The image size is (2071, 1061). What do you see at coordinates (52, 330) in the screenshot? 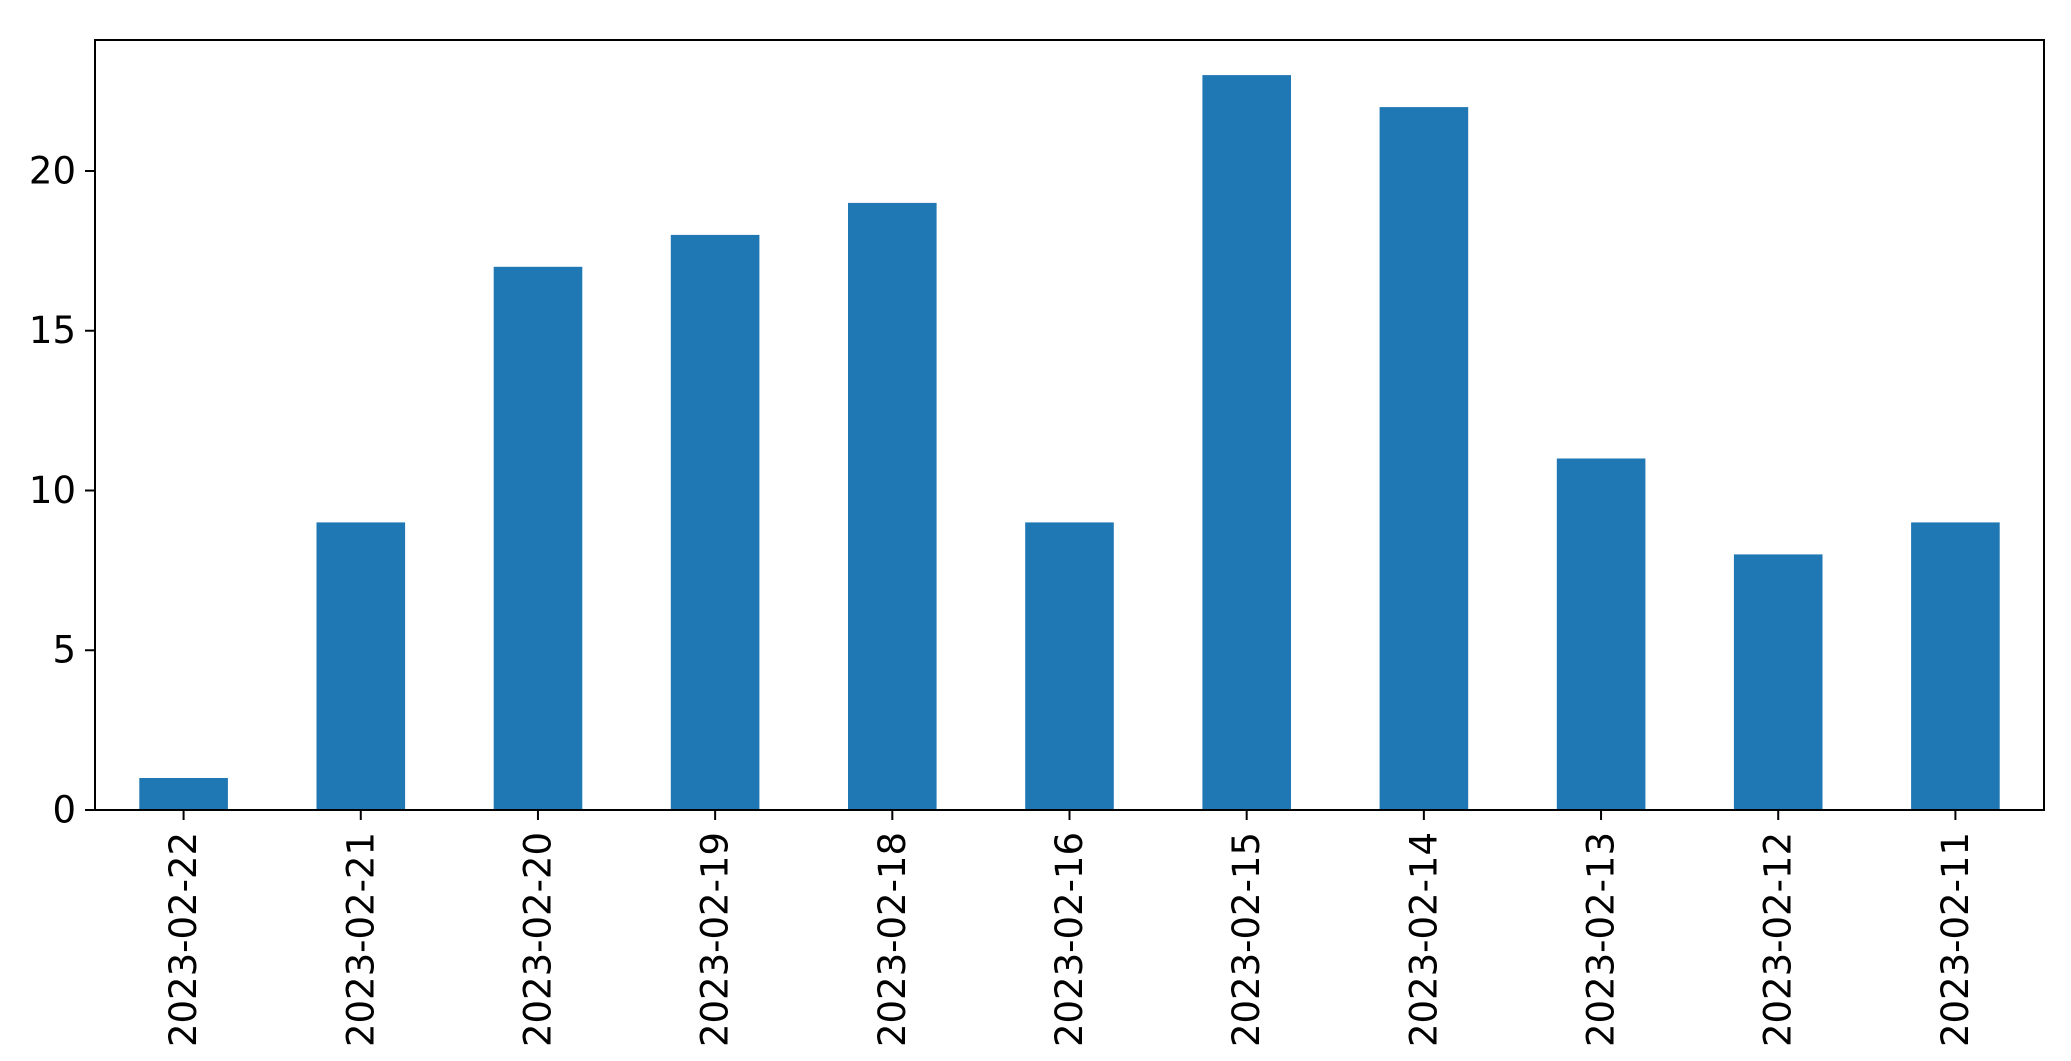
I see `y-tick-label: 15` at bounding box center [52, 330].